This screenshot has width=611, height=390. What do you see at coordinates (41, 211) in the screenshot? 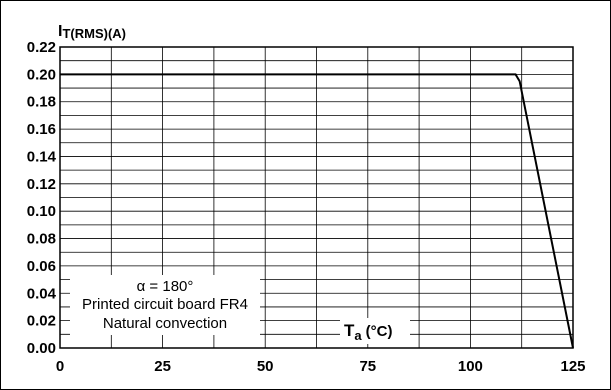
I see `y-tick-label: 0.10` at bounding box center [41, 211].